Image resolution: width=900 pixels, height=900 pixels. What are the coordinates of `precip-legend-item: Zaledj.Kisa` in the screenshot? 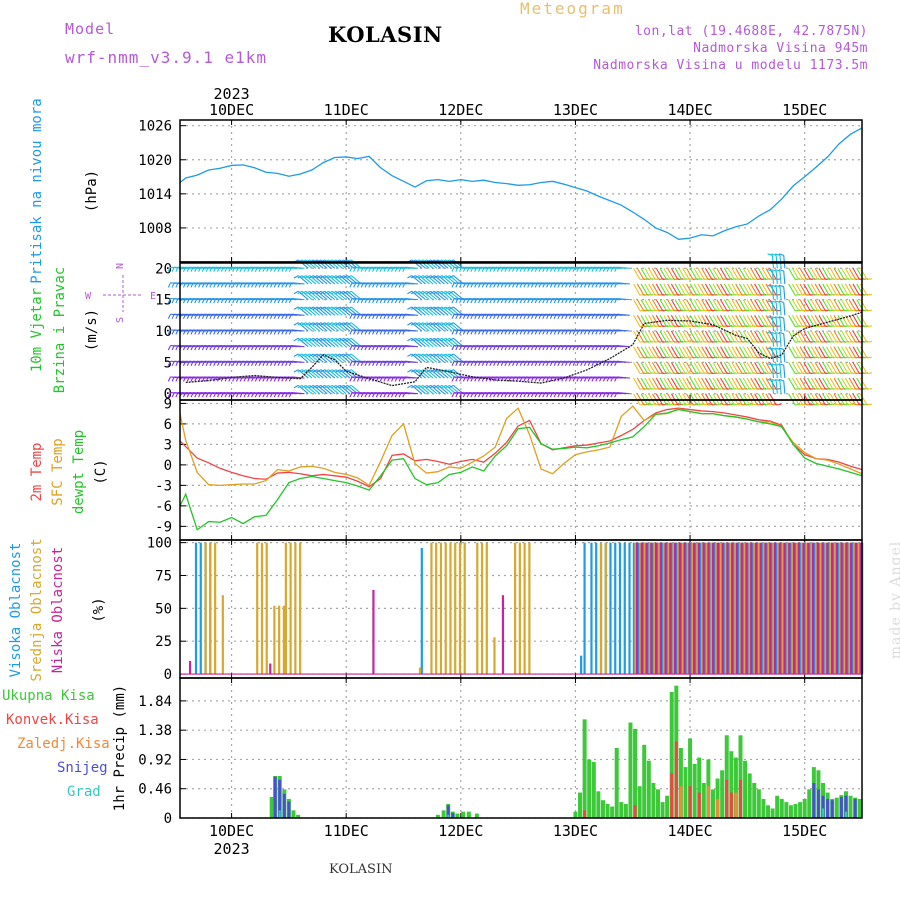 It's located at (63, 744).